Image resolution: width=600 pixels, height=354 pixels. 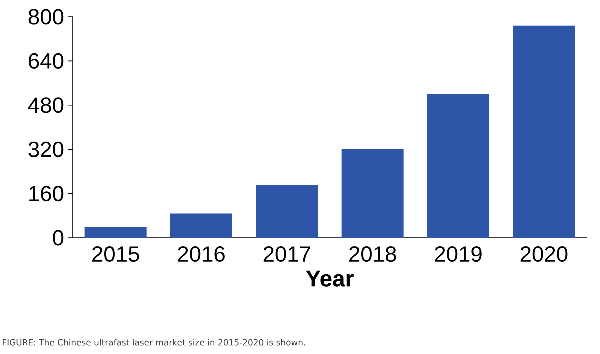 I want to click on y-tick-label: 320, so click(x=46, y=150).